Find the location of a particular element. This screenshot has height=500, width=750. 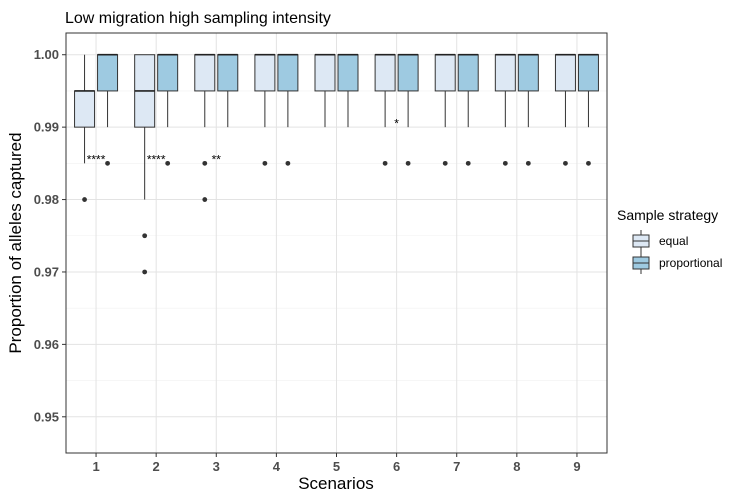

y-tick-label: 0.95 is located at coordinates (46, 416).